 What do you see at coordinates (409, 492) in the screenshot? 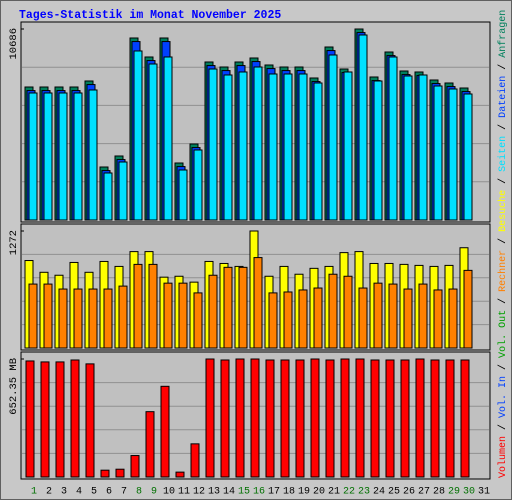
I see `x-tick-label: 26` at bounding box center [409, 492].